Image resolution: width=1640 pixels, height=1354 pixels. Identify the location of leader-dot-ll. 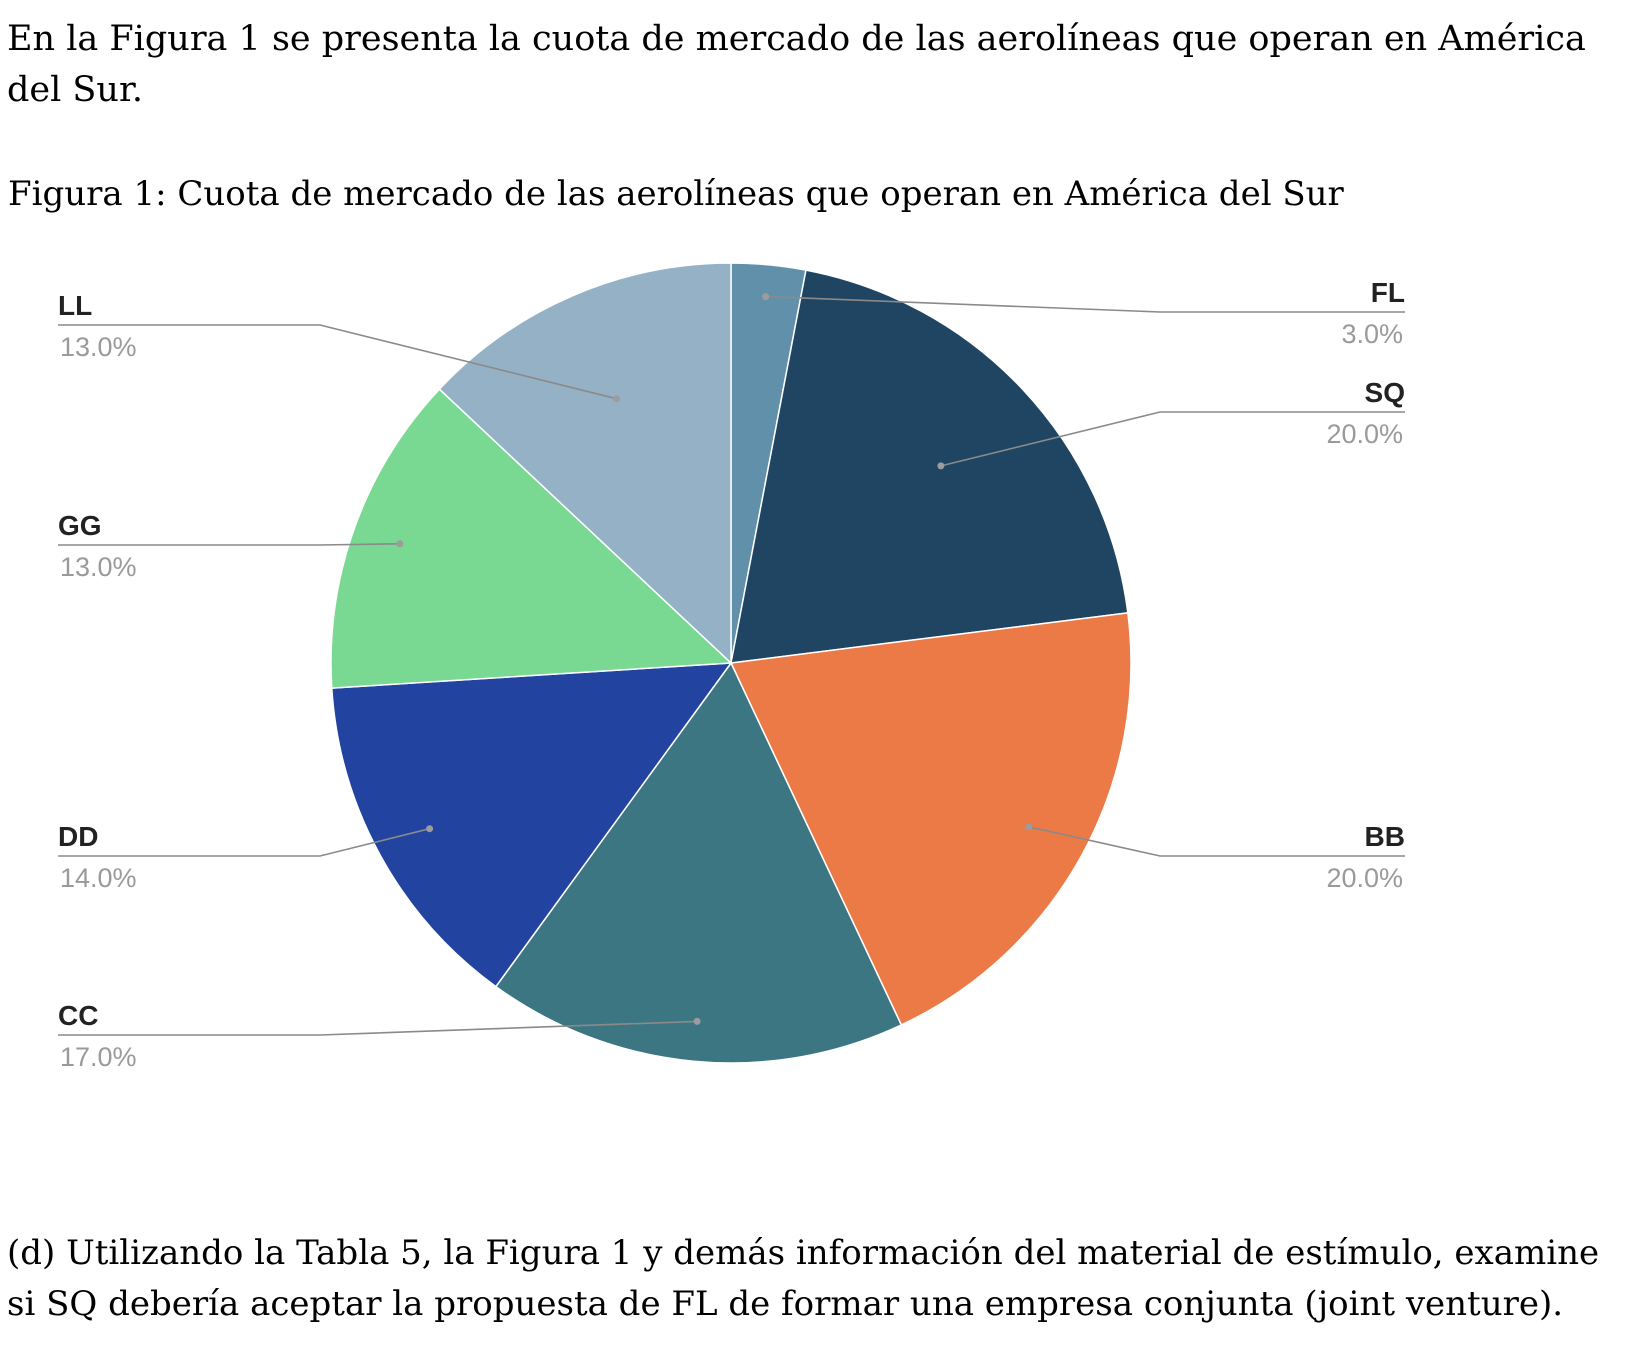
(617, 399).